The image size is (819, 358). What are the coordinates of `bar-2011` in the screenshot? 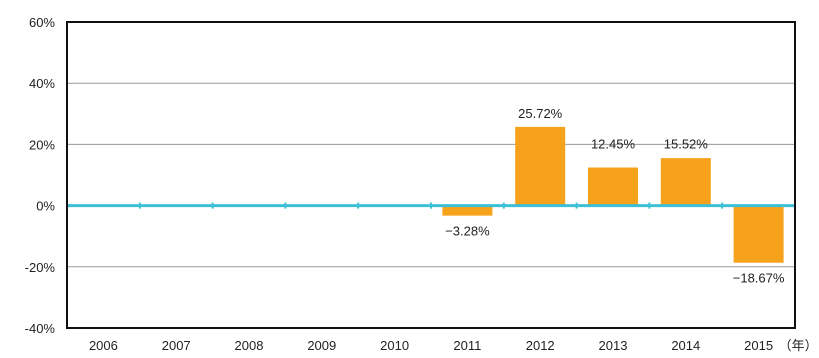 It's located at (467, 210).